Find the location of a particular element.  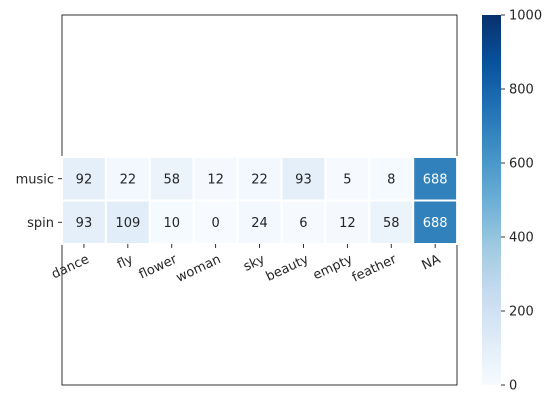

row-label: music is located at coordinates (35, 179).